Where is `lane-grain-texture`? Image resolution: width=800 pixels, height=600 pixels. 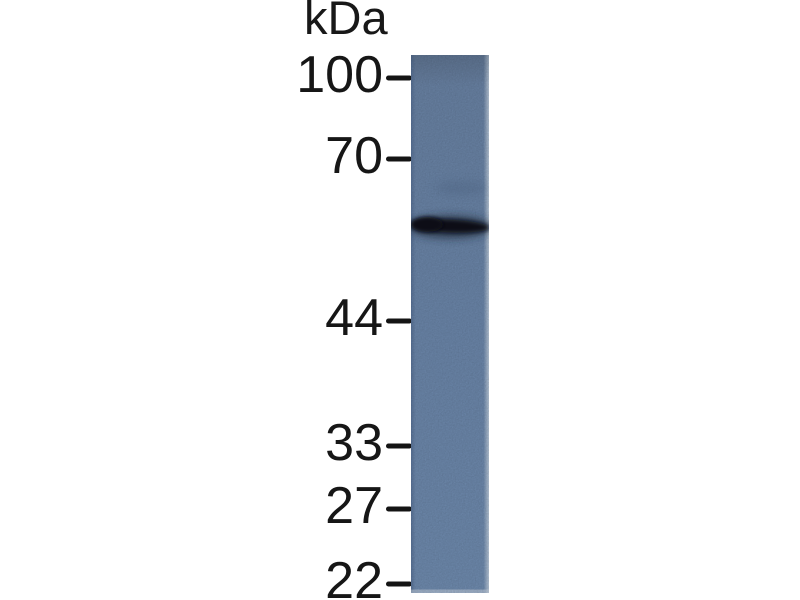
lane-grain-texture is located at coordinates (450, 324).